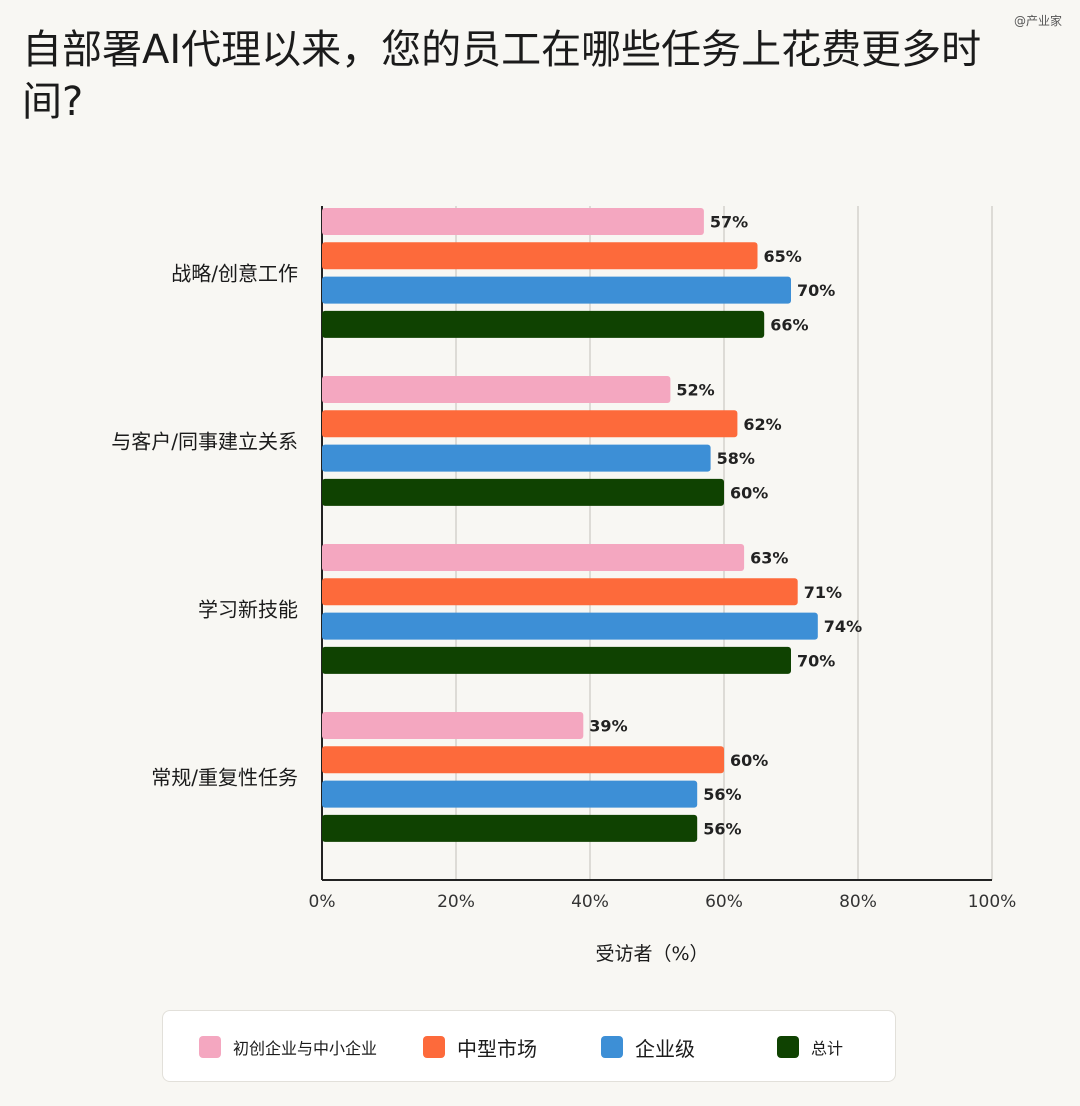 The image size is (1080, 1106). What do you see at coordinates (305, 1048) in the screenshot?
I see `legend-label-startup-smb: 初创企业与中小企业` at bounding box center [305, 1048].